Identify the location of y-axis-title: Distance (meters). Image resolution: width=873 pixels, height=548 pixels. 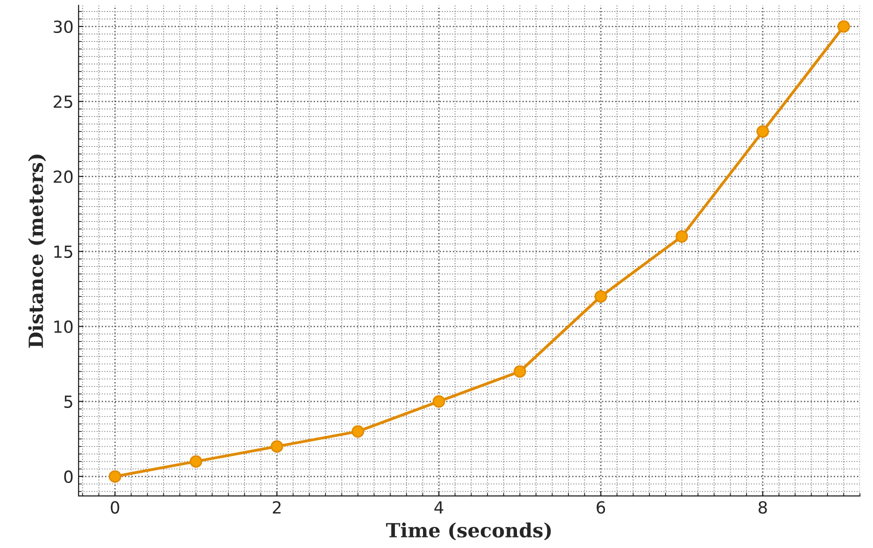
(37, 251).